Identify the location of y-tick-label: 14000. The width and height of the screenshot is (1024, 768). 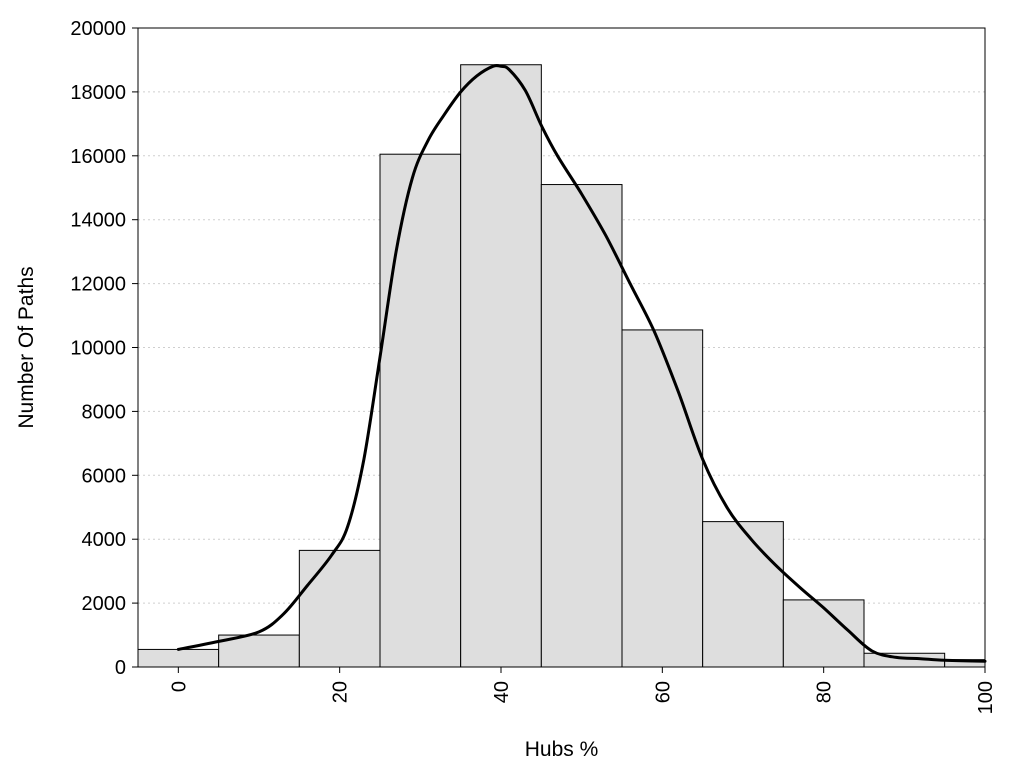
(98, 221).